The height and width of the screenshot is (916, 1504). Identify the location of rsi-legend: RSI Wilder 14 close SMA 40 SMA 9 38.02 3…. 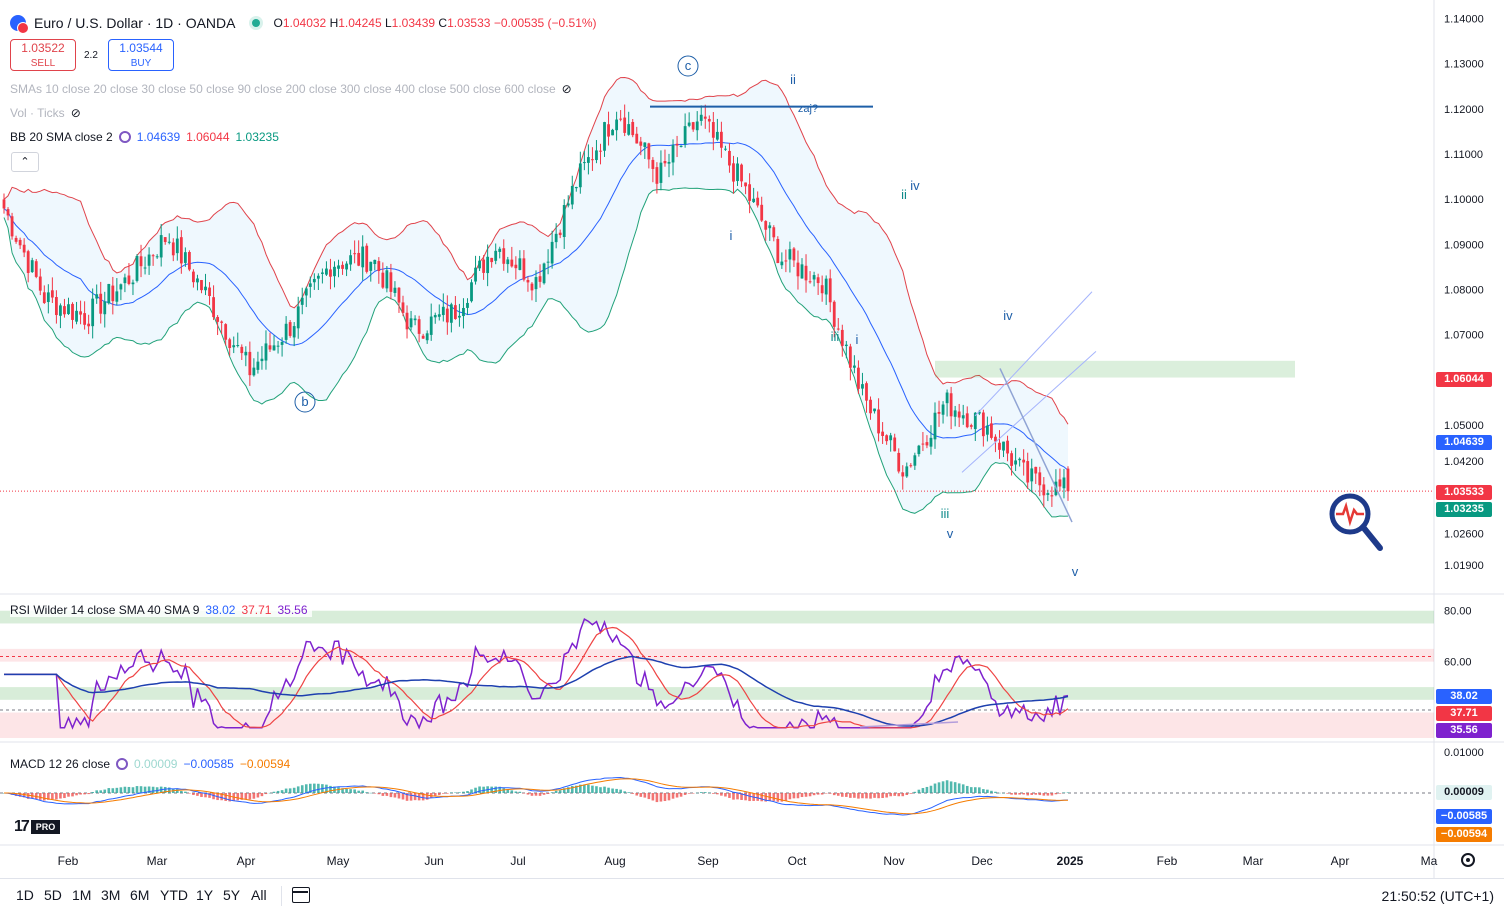
(161, 610).